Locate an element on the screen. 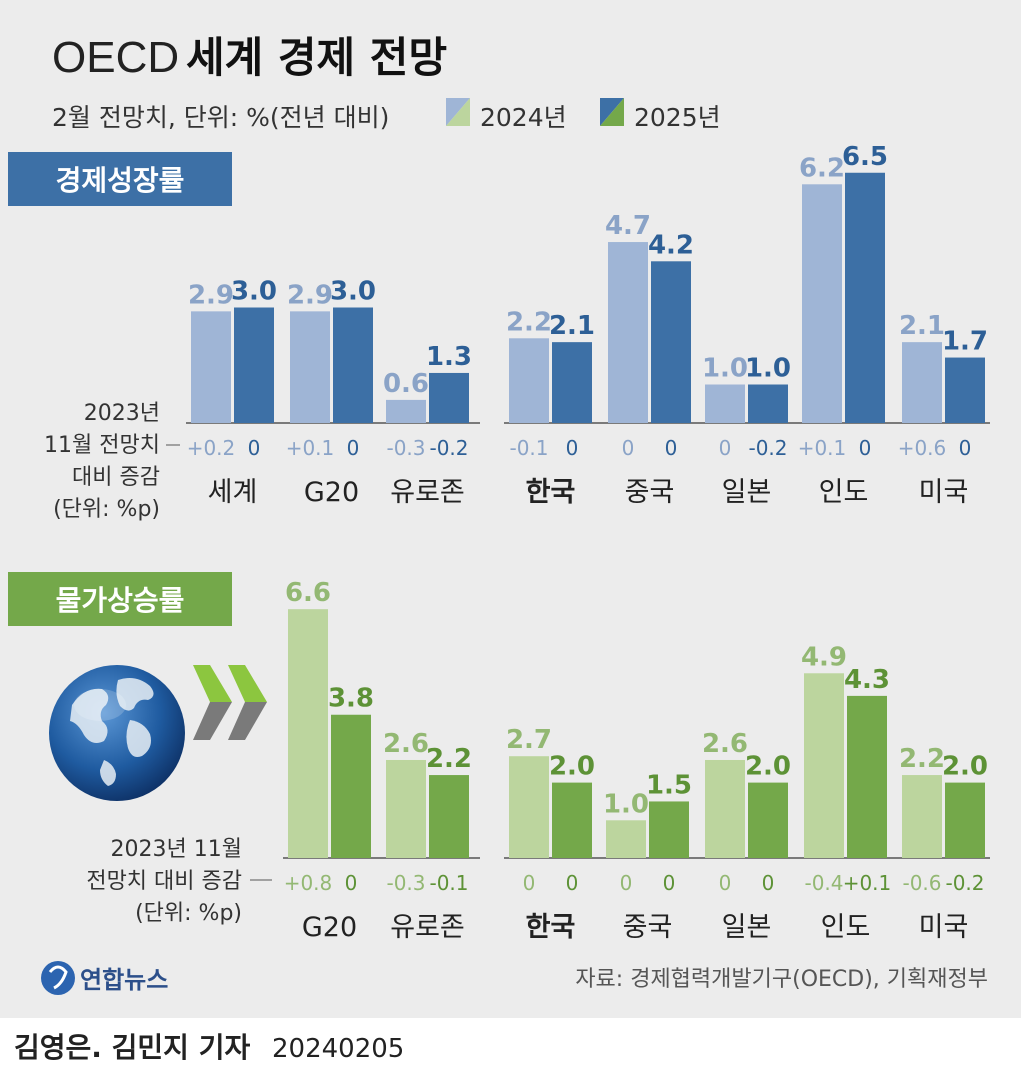 This screenshot has height=1079, width=1021. growth-category-label: 미국 is located at coordinates (944, 492).